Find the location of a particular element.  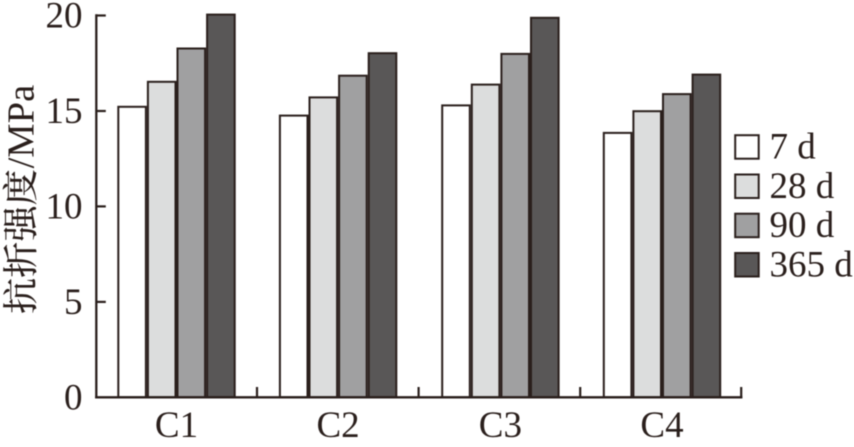

svg-text: C4 is located at coordinates (661, 423).